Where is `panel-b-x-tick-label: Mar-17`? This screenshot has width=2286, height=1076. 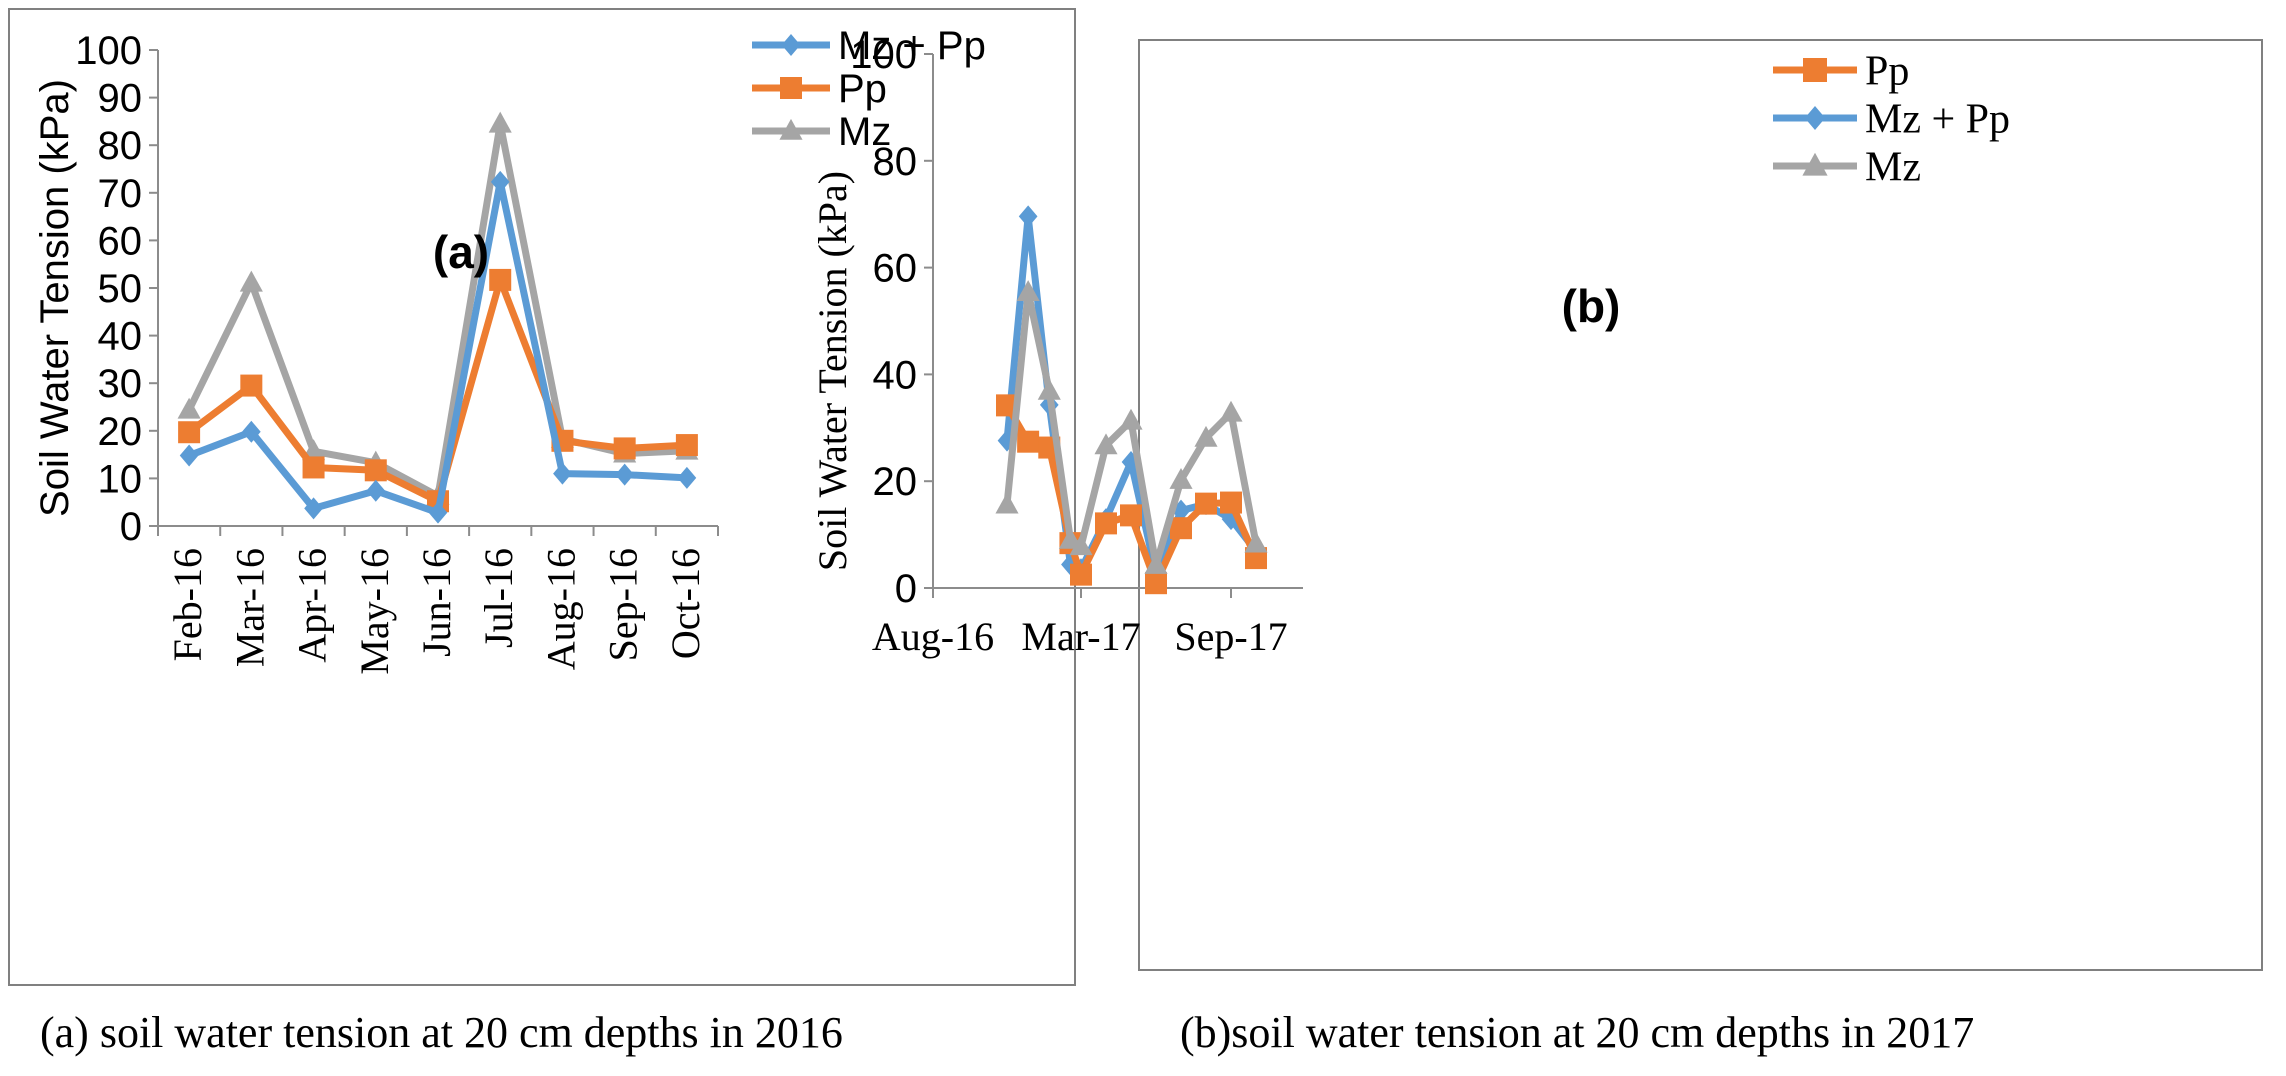 panel-b-x-tick-label: Mar-17 is located at coordinates (1080, 636).